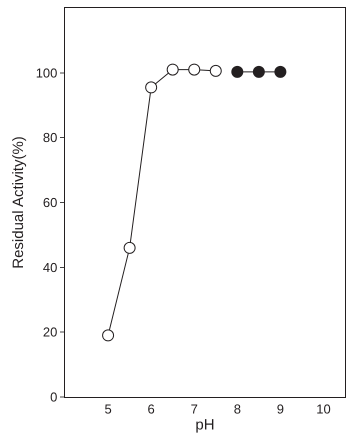  I want to click on y-tick-label: 60, so click(50, 202).